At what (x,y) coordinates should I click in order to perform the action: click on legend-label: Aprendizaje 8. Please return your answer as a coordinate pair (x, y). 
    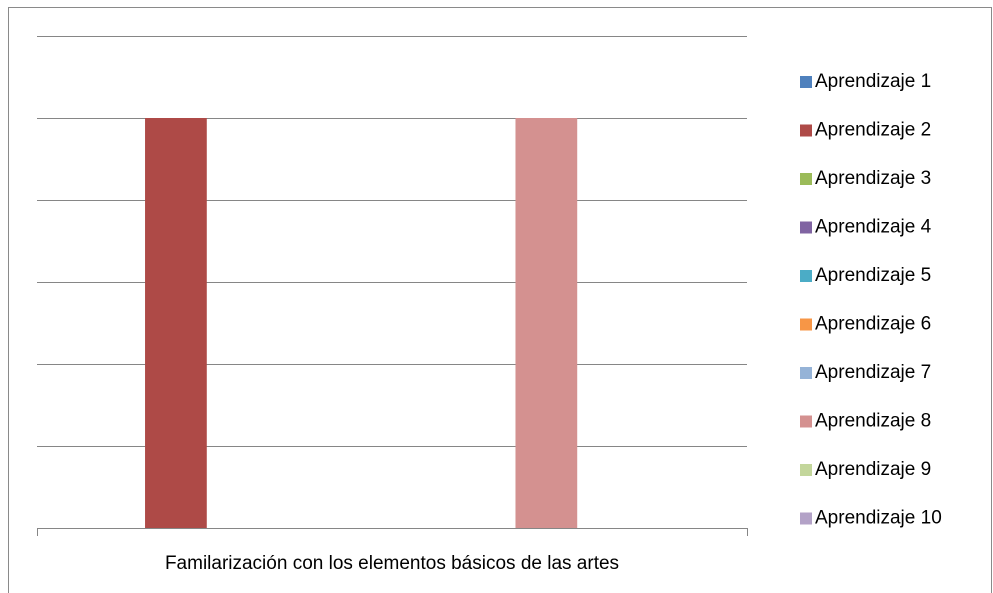
    Looking at the image, I should click on (873, 421).